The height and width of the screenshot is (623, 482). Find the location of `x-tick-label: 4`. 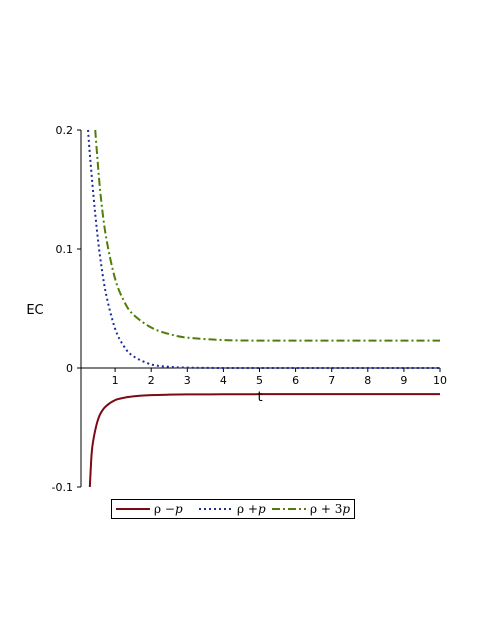

x-tick-label: 4 is located at coordinates (223, 380).